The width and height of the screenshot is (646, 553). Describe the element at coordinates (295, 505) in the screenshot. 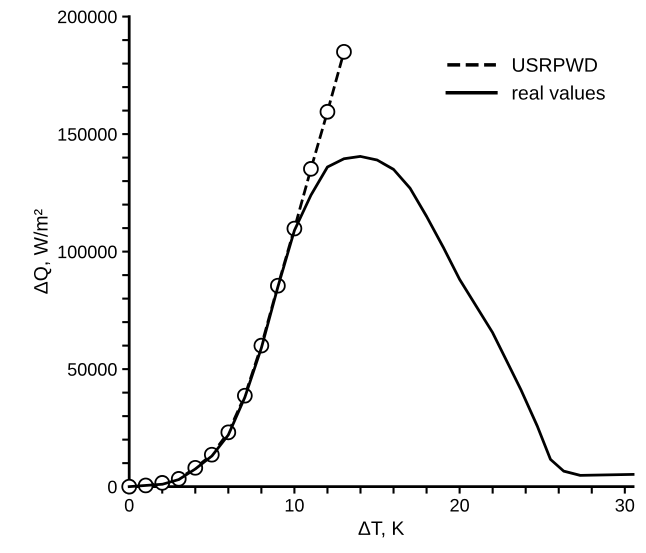

I see `x-tick-label: 10` at that location.